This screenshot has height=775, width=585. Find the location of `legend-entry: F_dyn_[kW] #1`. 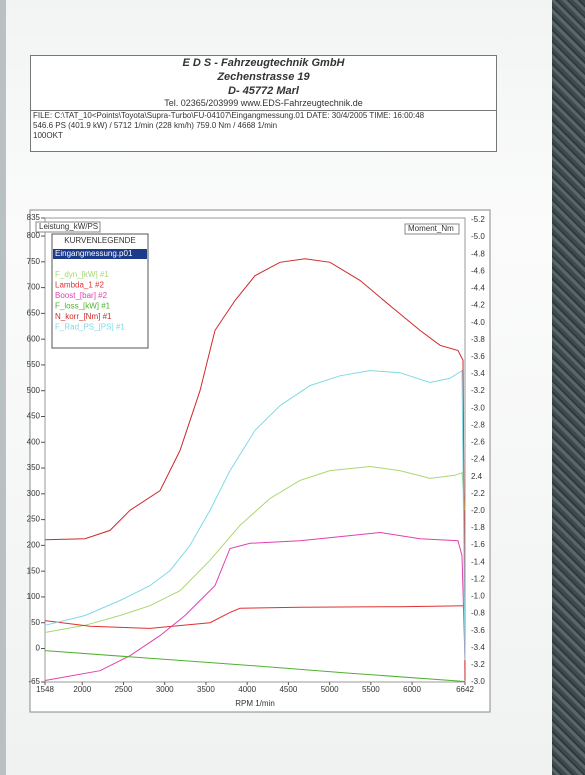

legend-entry: F_dyn_[kW] #1 is located at coordinates (82, 274).